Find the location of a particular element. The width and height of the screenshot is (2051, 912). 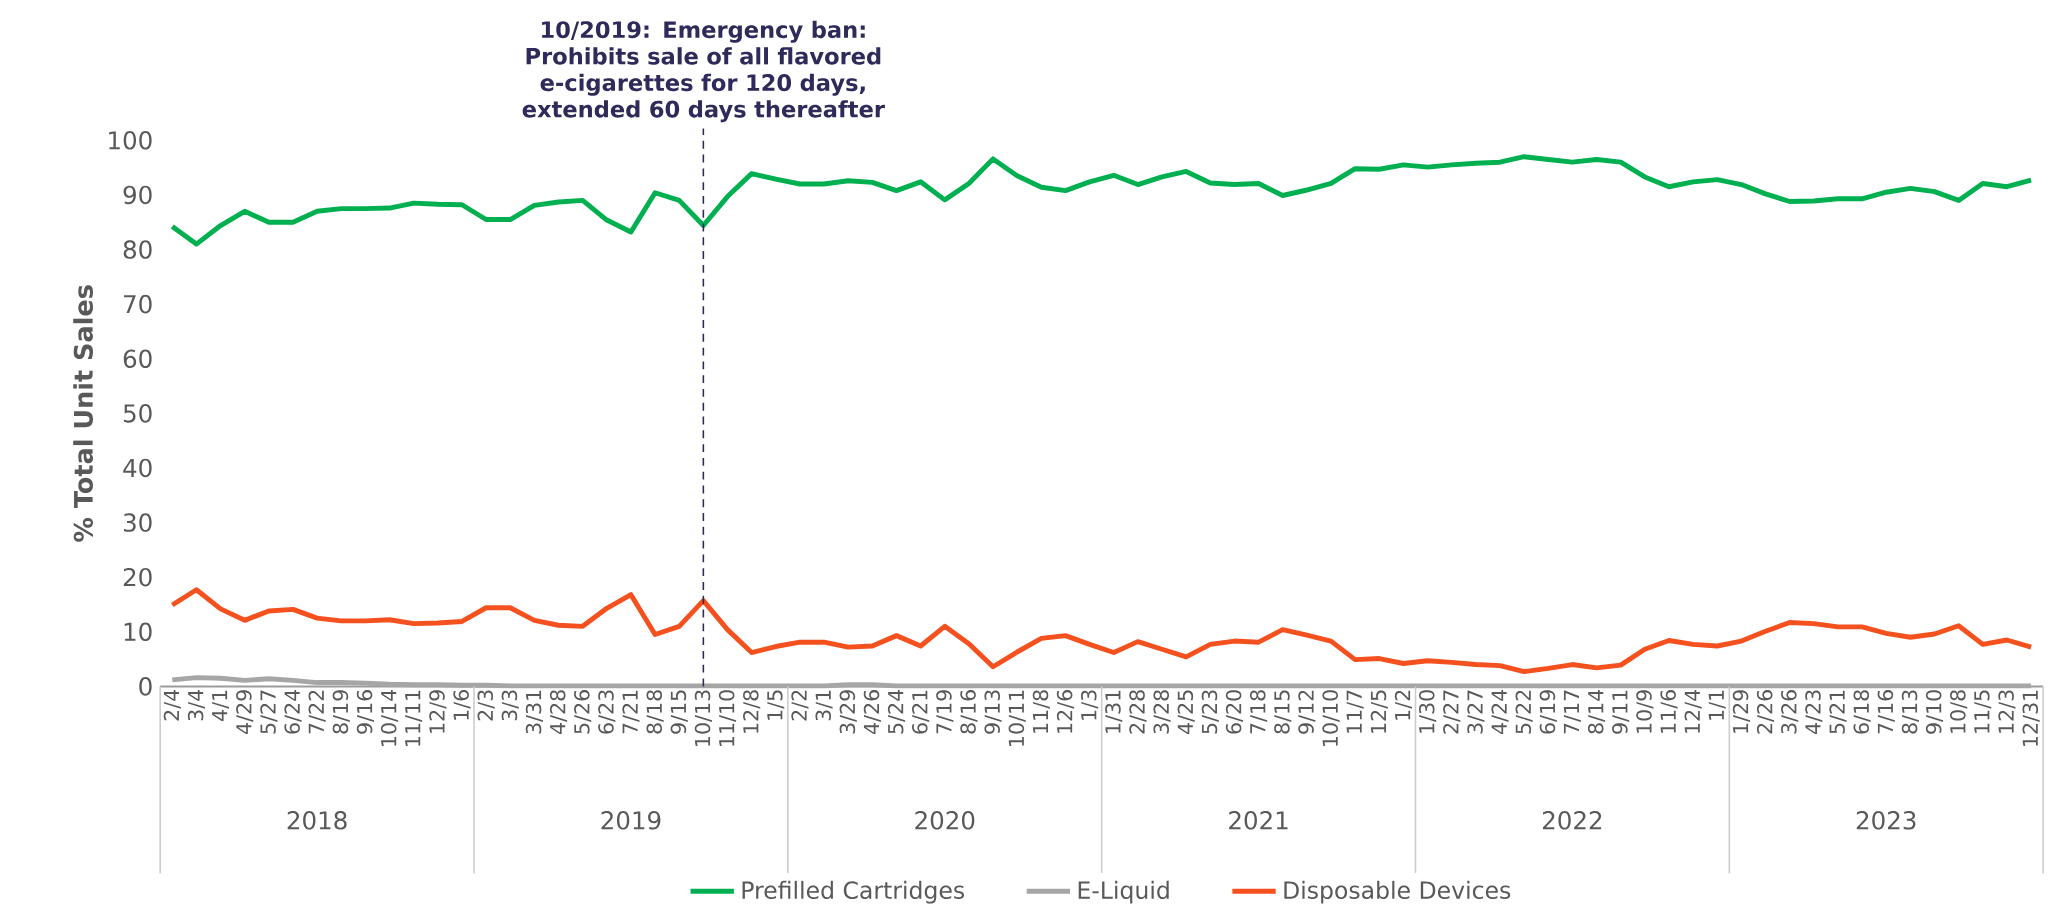

x-tick-label: 9/11 is located at coordinates (1621, 712).